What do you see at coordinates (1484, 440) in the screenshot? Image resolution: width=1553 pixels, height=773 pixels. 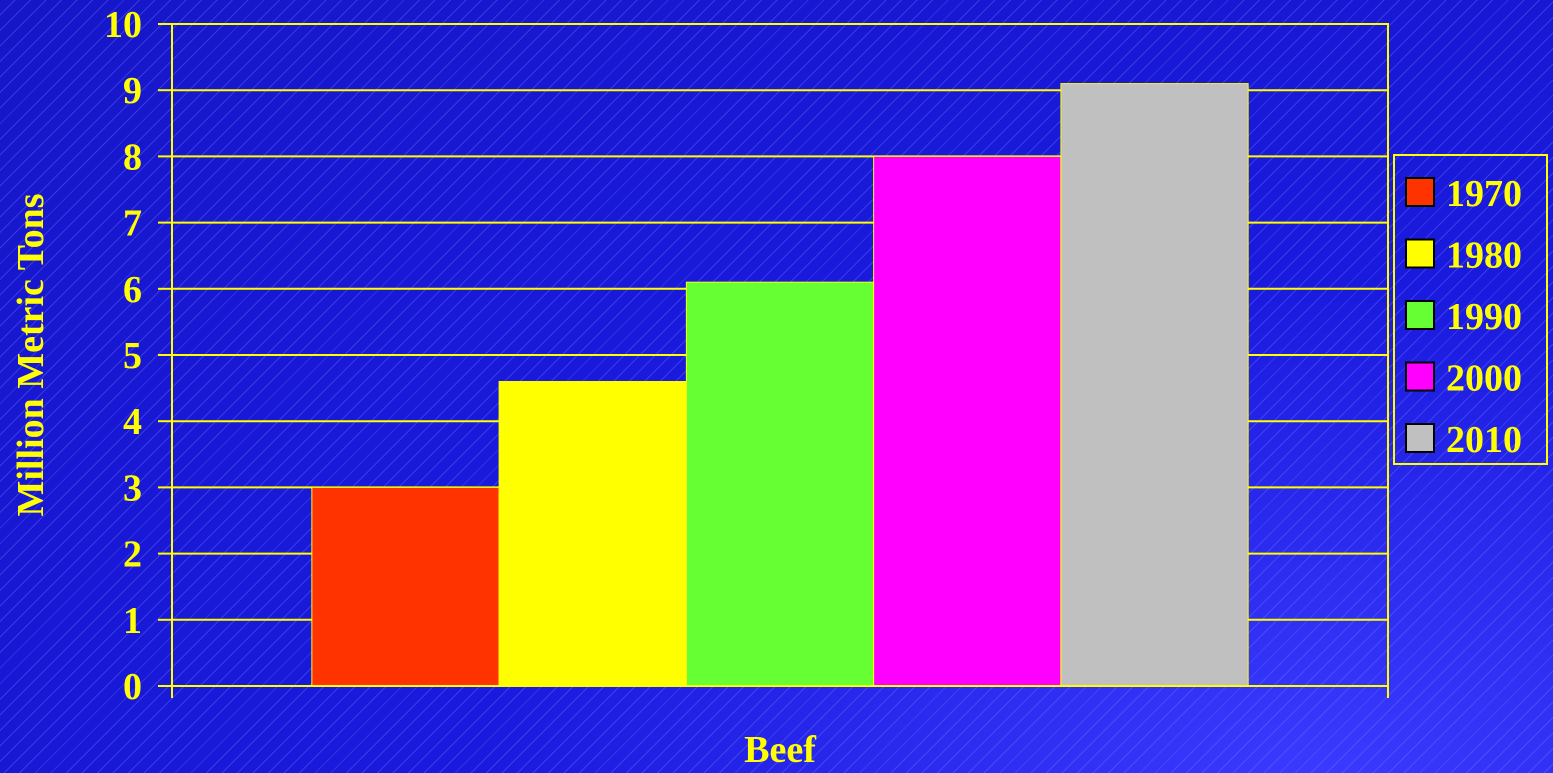 I see `legend-label-2010: 2010` at bounding box center [1484, 440].